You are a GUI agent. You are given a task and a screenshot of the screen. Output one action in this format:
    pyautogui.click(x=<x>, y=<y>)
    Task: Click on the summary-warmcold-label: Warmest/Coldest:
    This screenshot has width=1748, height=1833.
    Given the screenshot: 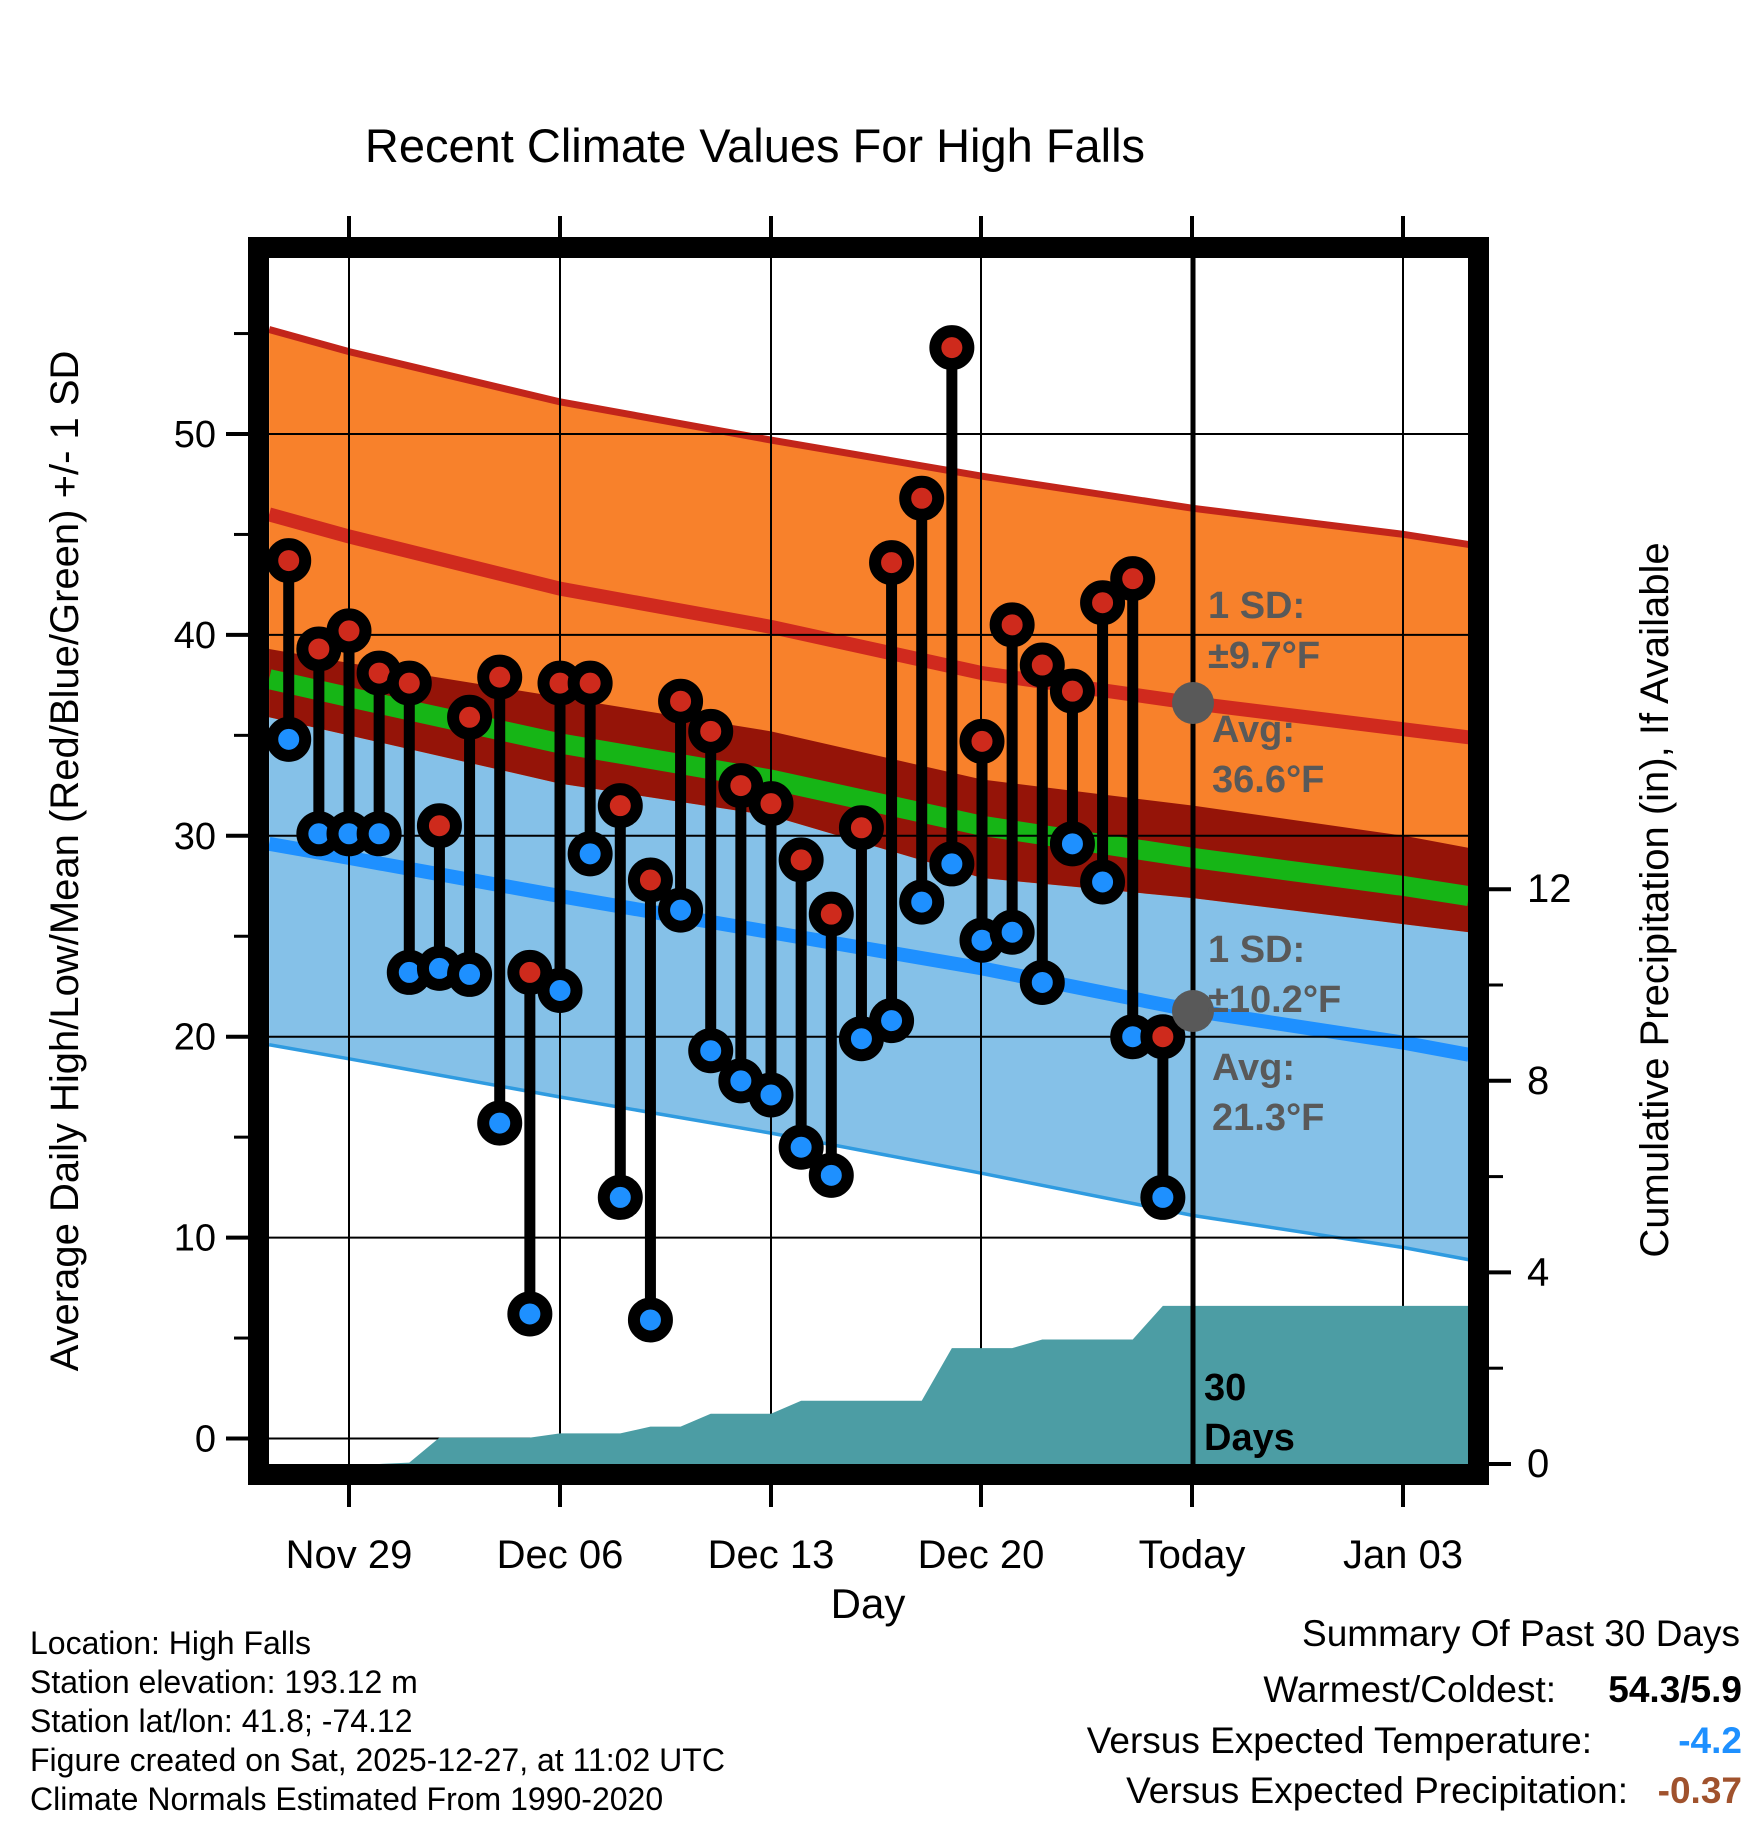 What is the action you would take?
    pyautogui.click(x=1409, y=1689)
    